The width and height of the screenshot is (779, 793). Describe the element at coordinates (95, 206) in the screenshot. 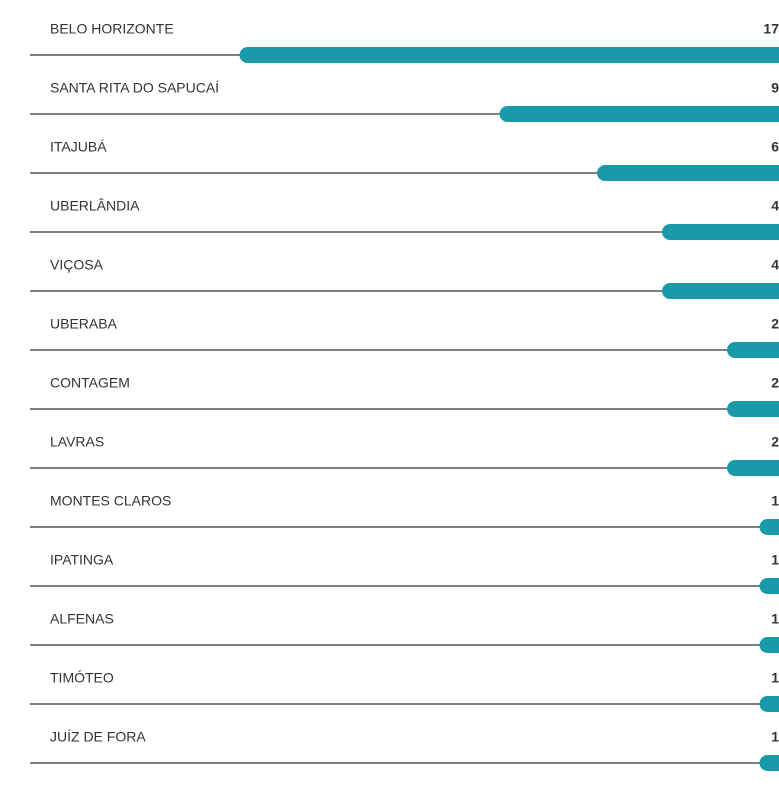

I see `category-label: UBERLÂNDIA` at that location.